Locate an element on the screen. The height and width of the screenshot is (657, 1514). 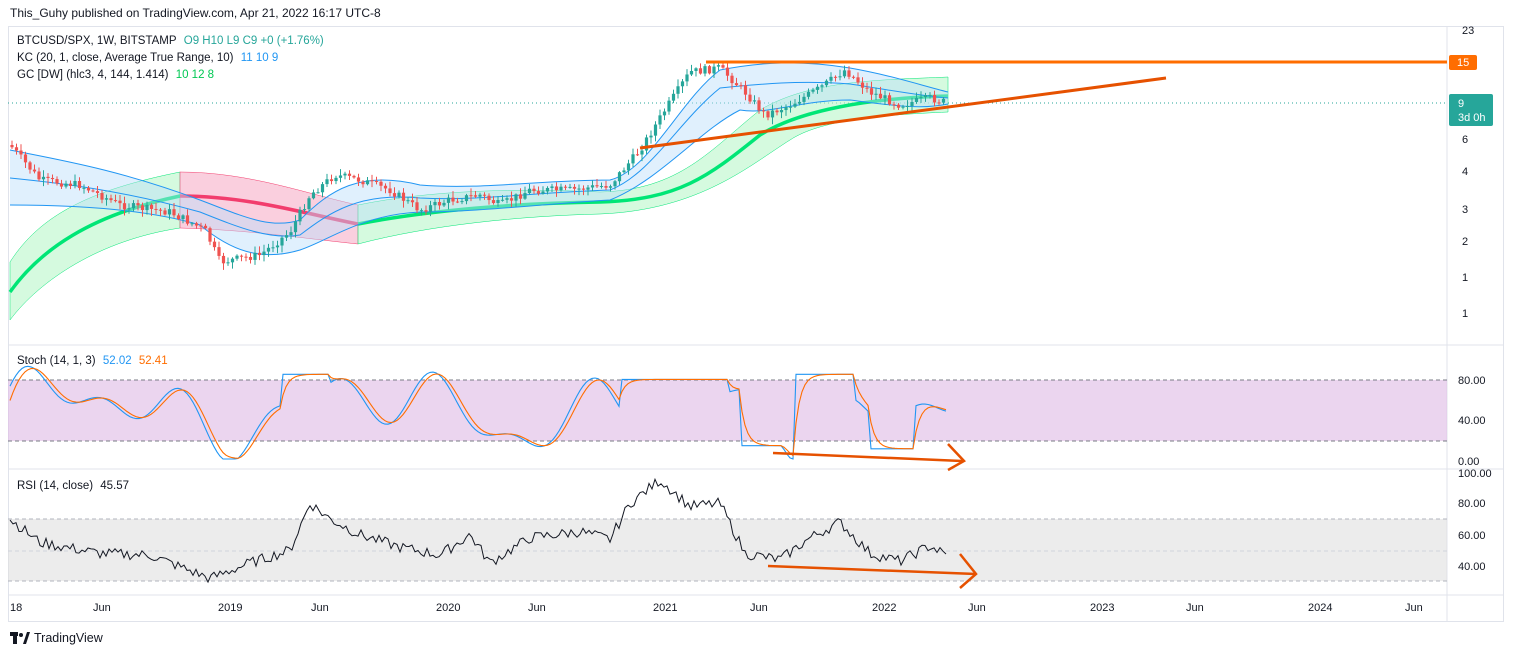
resistance-price-badge is located at coordinates (1463, 62).